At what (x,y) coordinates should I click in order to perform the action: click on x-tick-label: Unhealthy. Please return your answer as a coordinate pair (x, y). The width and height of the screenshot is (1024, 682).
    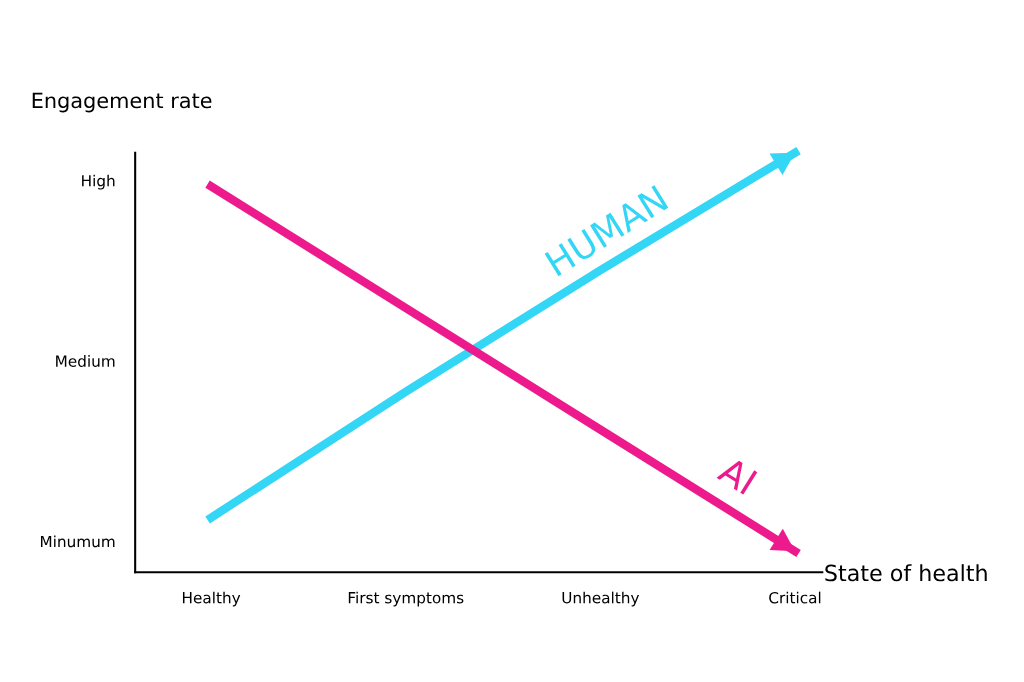
    Looking at the image, I should click on (601, 599).